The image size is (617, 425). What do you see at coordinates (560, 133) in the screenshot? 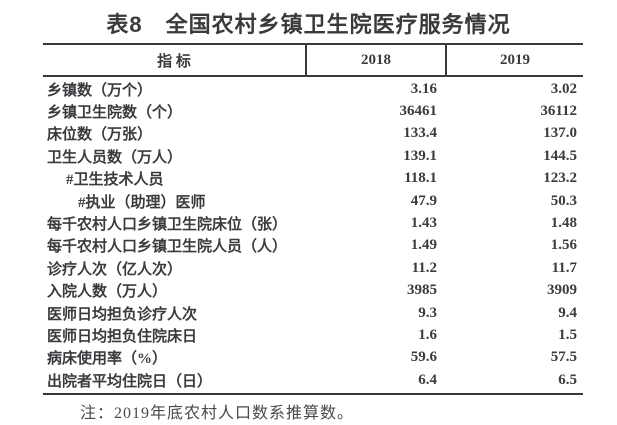
I see `row-value-2019: 137.0` at bounding box center [560, 133].